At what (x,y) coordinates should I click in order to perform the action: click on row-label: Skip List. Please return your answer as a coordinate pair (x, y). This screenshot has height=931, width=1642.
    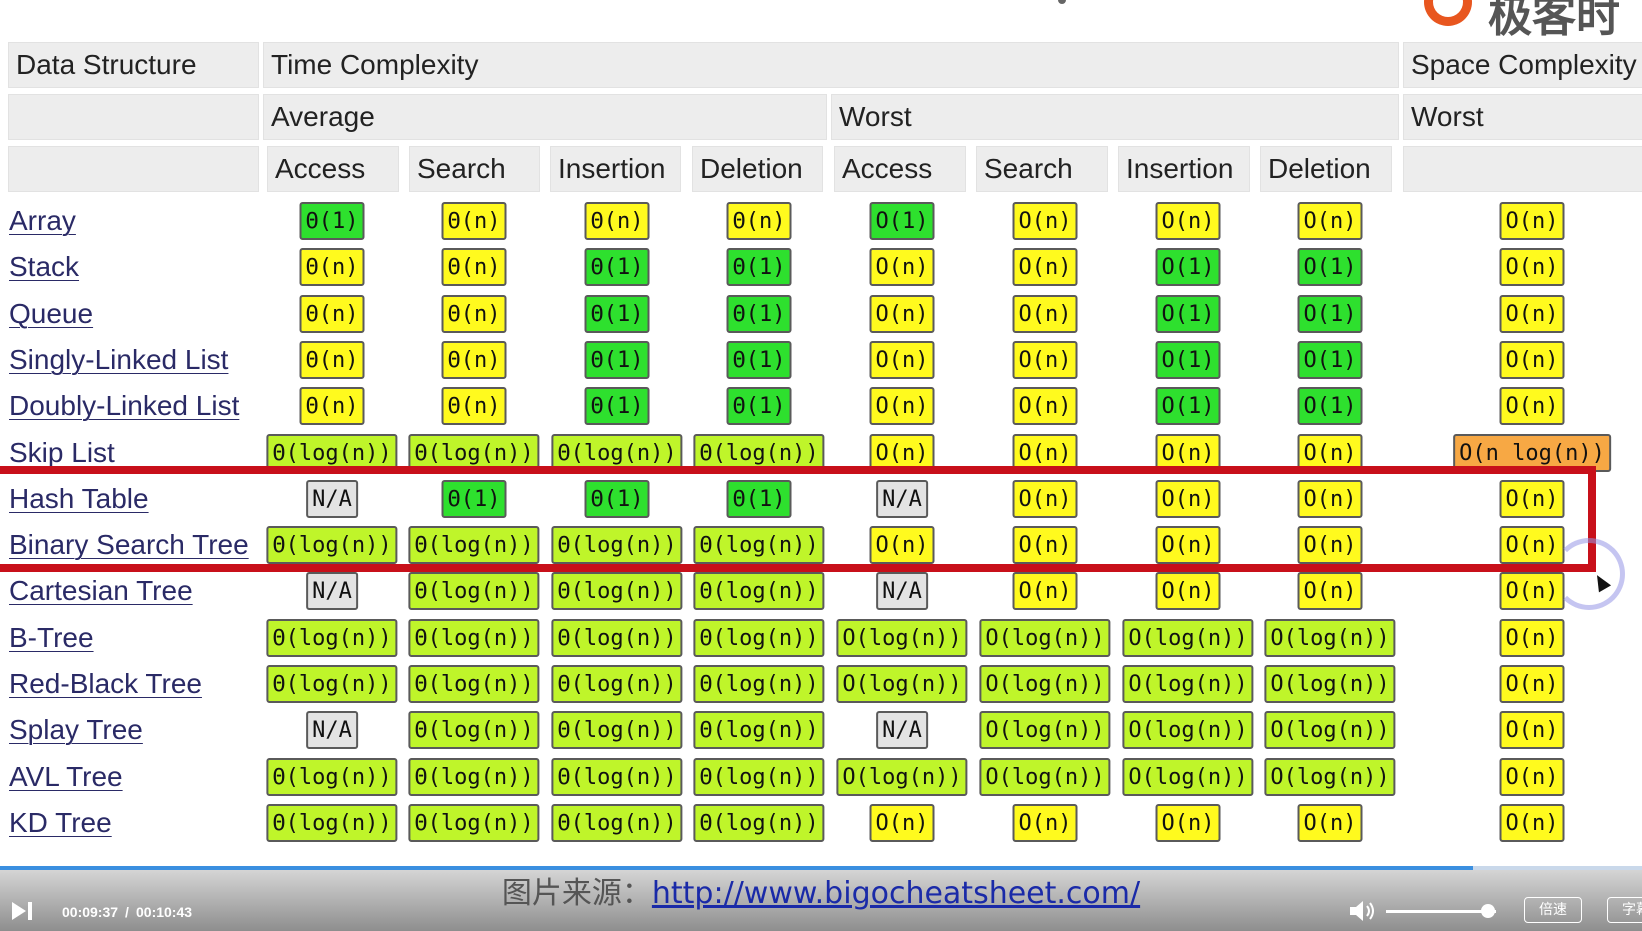
    Looking at the image, I should click on (62, 452).